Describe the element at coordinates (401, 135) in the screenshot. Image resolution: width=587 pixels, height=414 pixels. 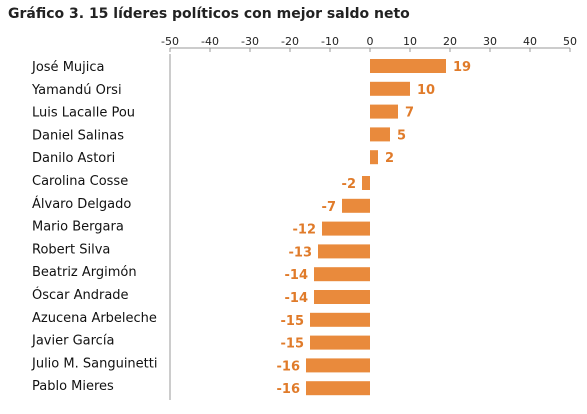
I see `data-label: 5` at that location.